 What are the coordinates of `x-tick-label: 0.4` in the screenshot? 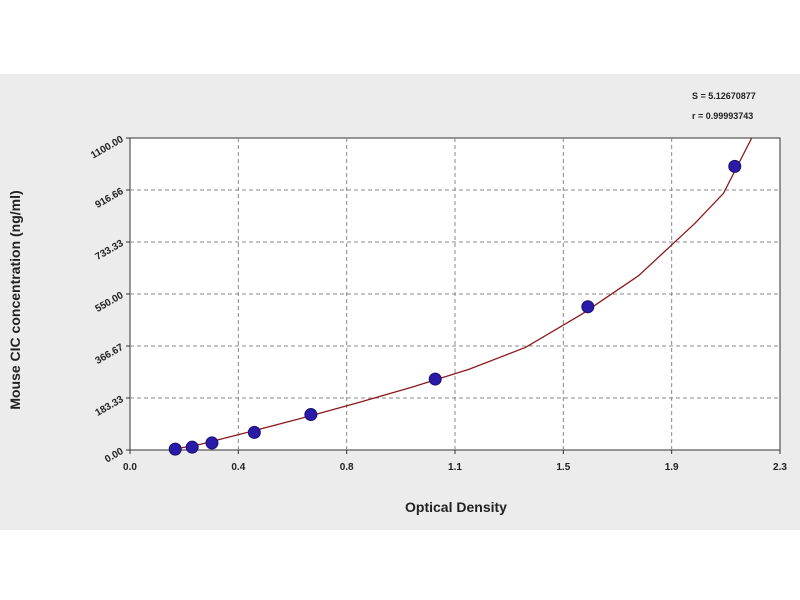 It's located at (238, 467).